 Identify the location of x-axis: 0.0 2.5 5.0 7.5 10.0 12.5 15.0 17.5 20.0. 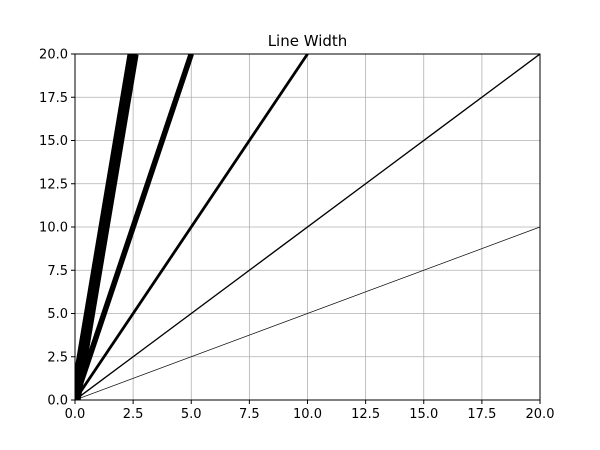
(310, 411).